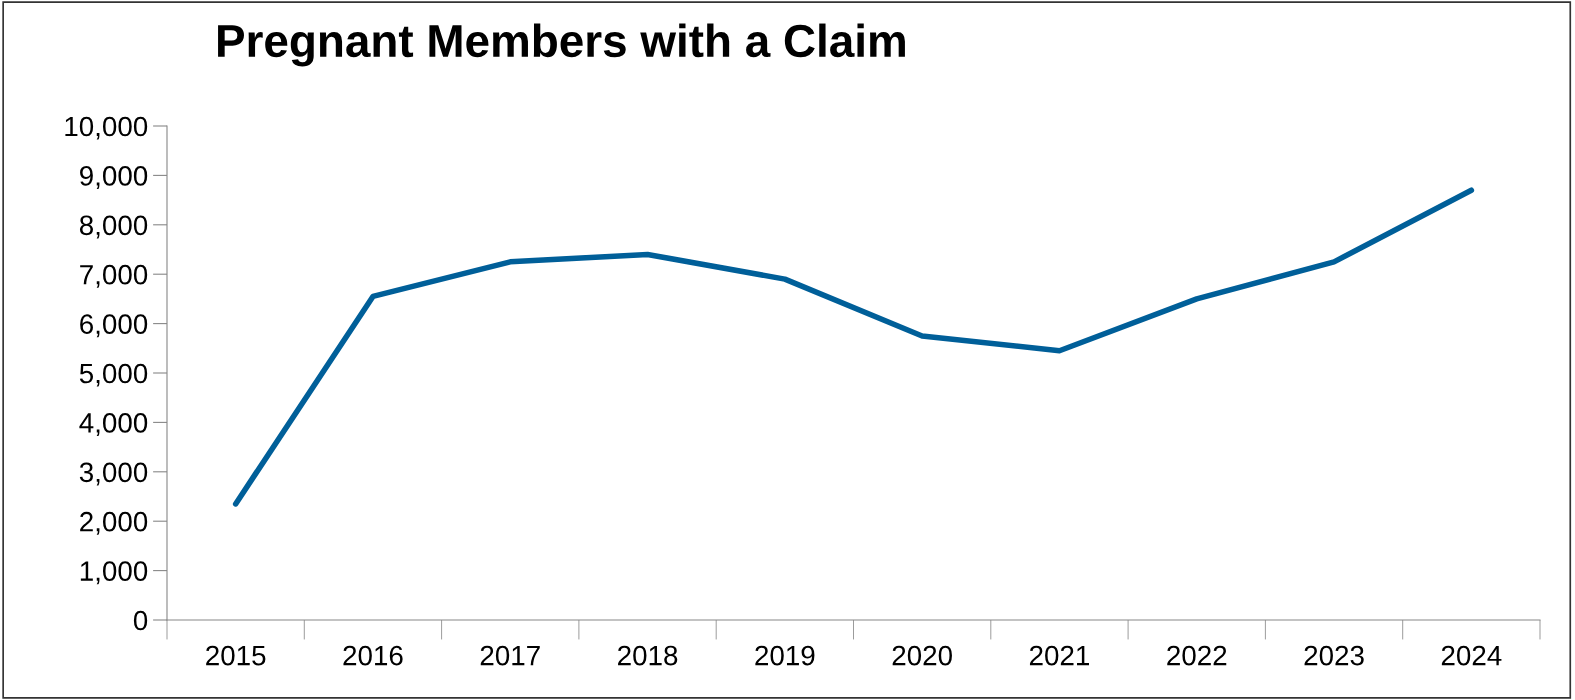  Describe the element at coordinates (922, 655) in the screenshot. I see `x-tick-label: 2020` at that location.